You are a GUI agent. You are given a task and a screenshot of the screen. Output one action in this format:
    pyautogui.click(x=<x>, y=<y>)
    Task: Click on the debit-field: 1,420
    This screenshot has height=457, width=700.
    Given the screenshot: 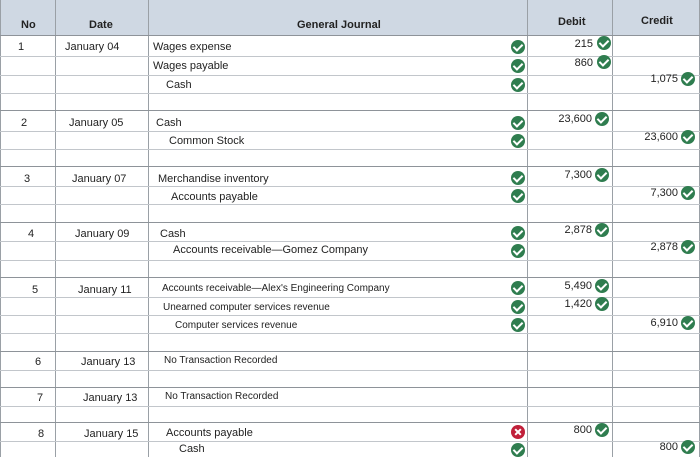 What is the action you would take?
    pyautogui.click(x=578, y=304)
    